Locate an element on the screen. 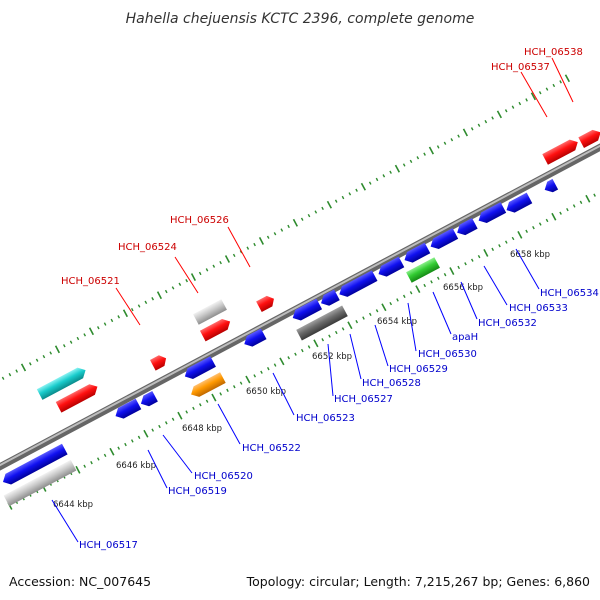 This screenshot has width=600, height=600. gene-label-forward: HCH_06537 is located at coordinates (520, 67).